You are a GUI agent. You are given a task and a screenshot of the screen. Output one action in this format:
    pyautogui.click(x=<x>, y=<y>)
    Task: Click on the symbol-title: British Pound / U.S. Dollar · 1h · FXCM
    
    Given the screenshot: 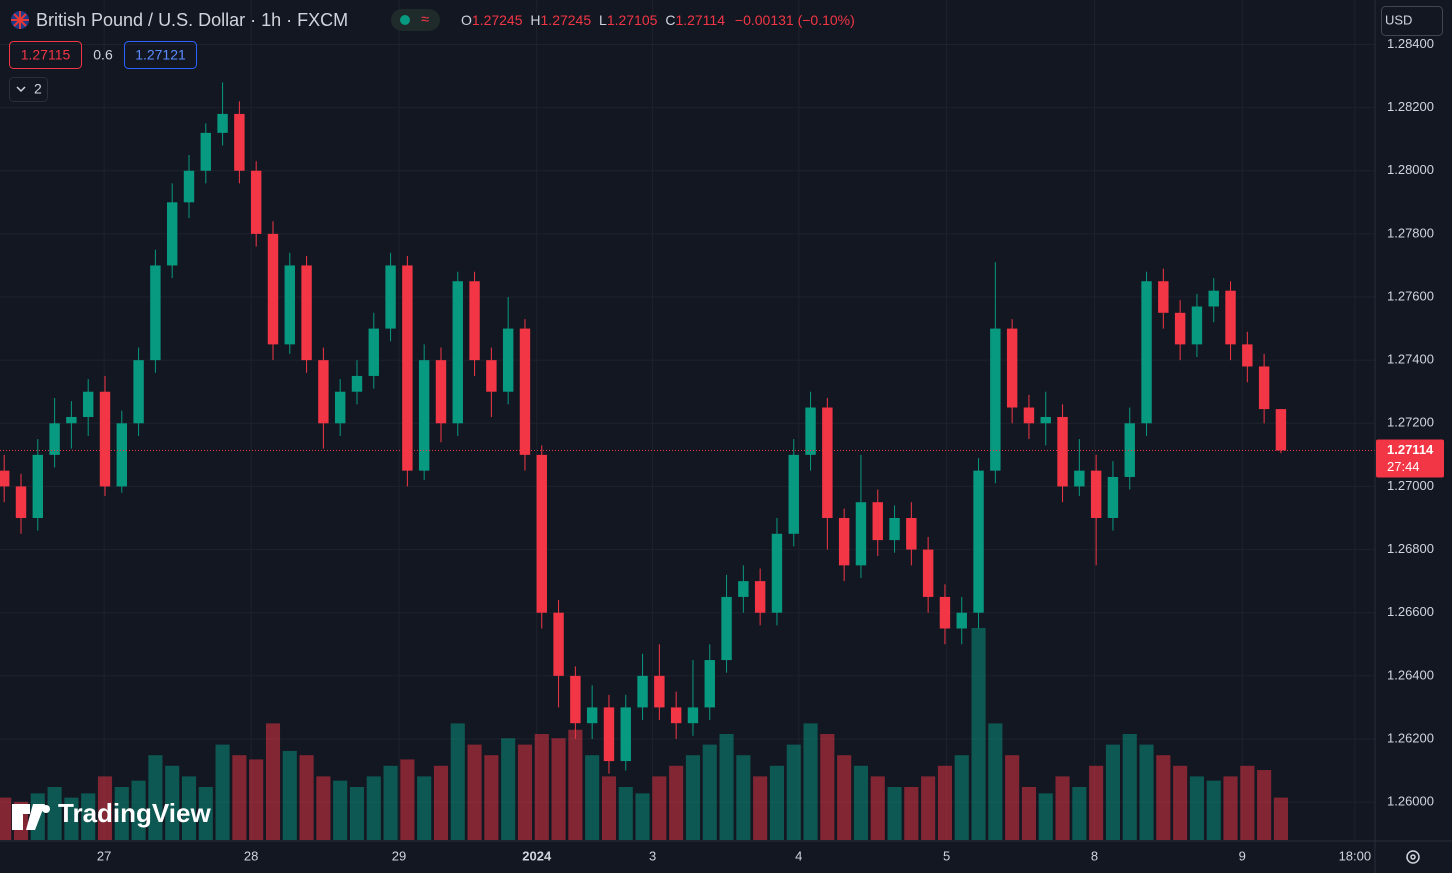 What is the action you would take?
    pyautogui.click(x=192, y=20)
    